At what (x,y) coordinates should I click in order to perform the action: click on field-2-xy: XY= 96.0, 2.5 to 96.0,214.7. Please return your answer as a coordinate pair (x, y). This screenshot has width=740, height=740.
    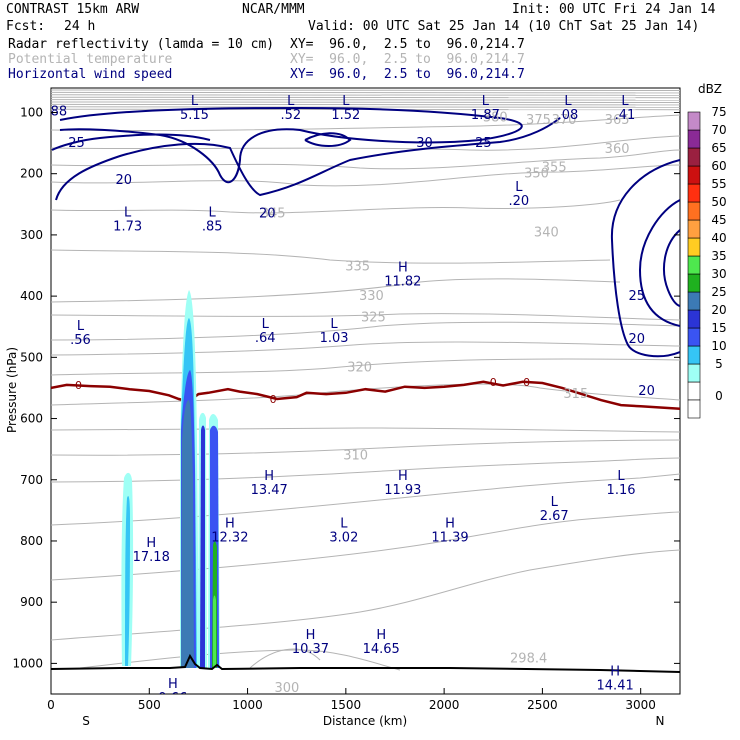
    Looking at the image, I should click on (407, 59).